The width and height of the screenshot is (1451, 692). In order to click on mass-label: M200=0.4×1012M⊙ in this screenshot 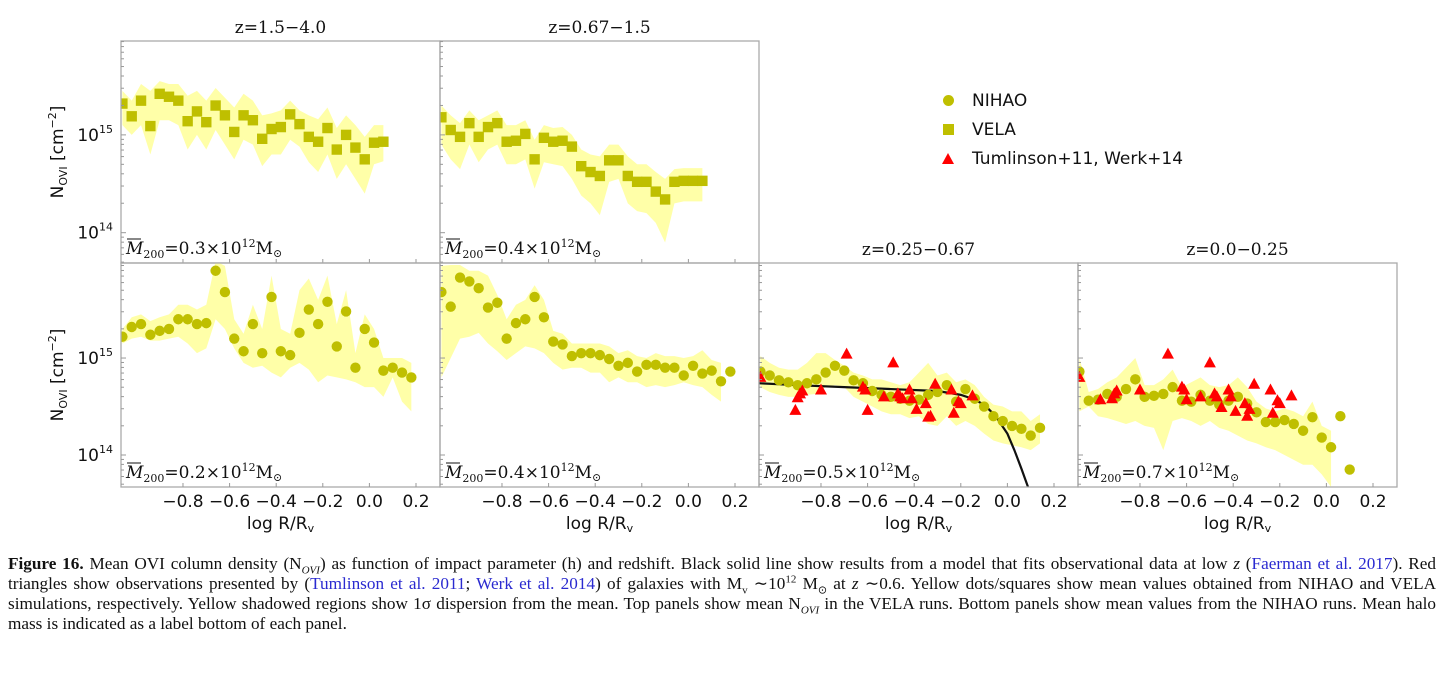, I will do `click(522, 473)`.